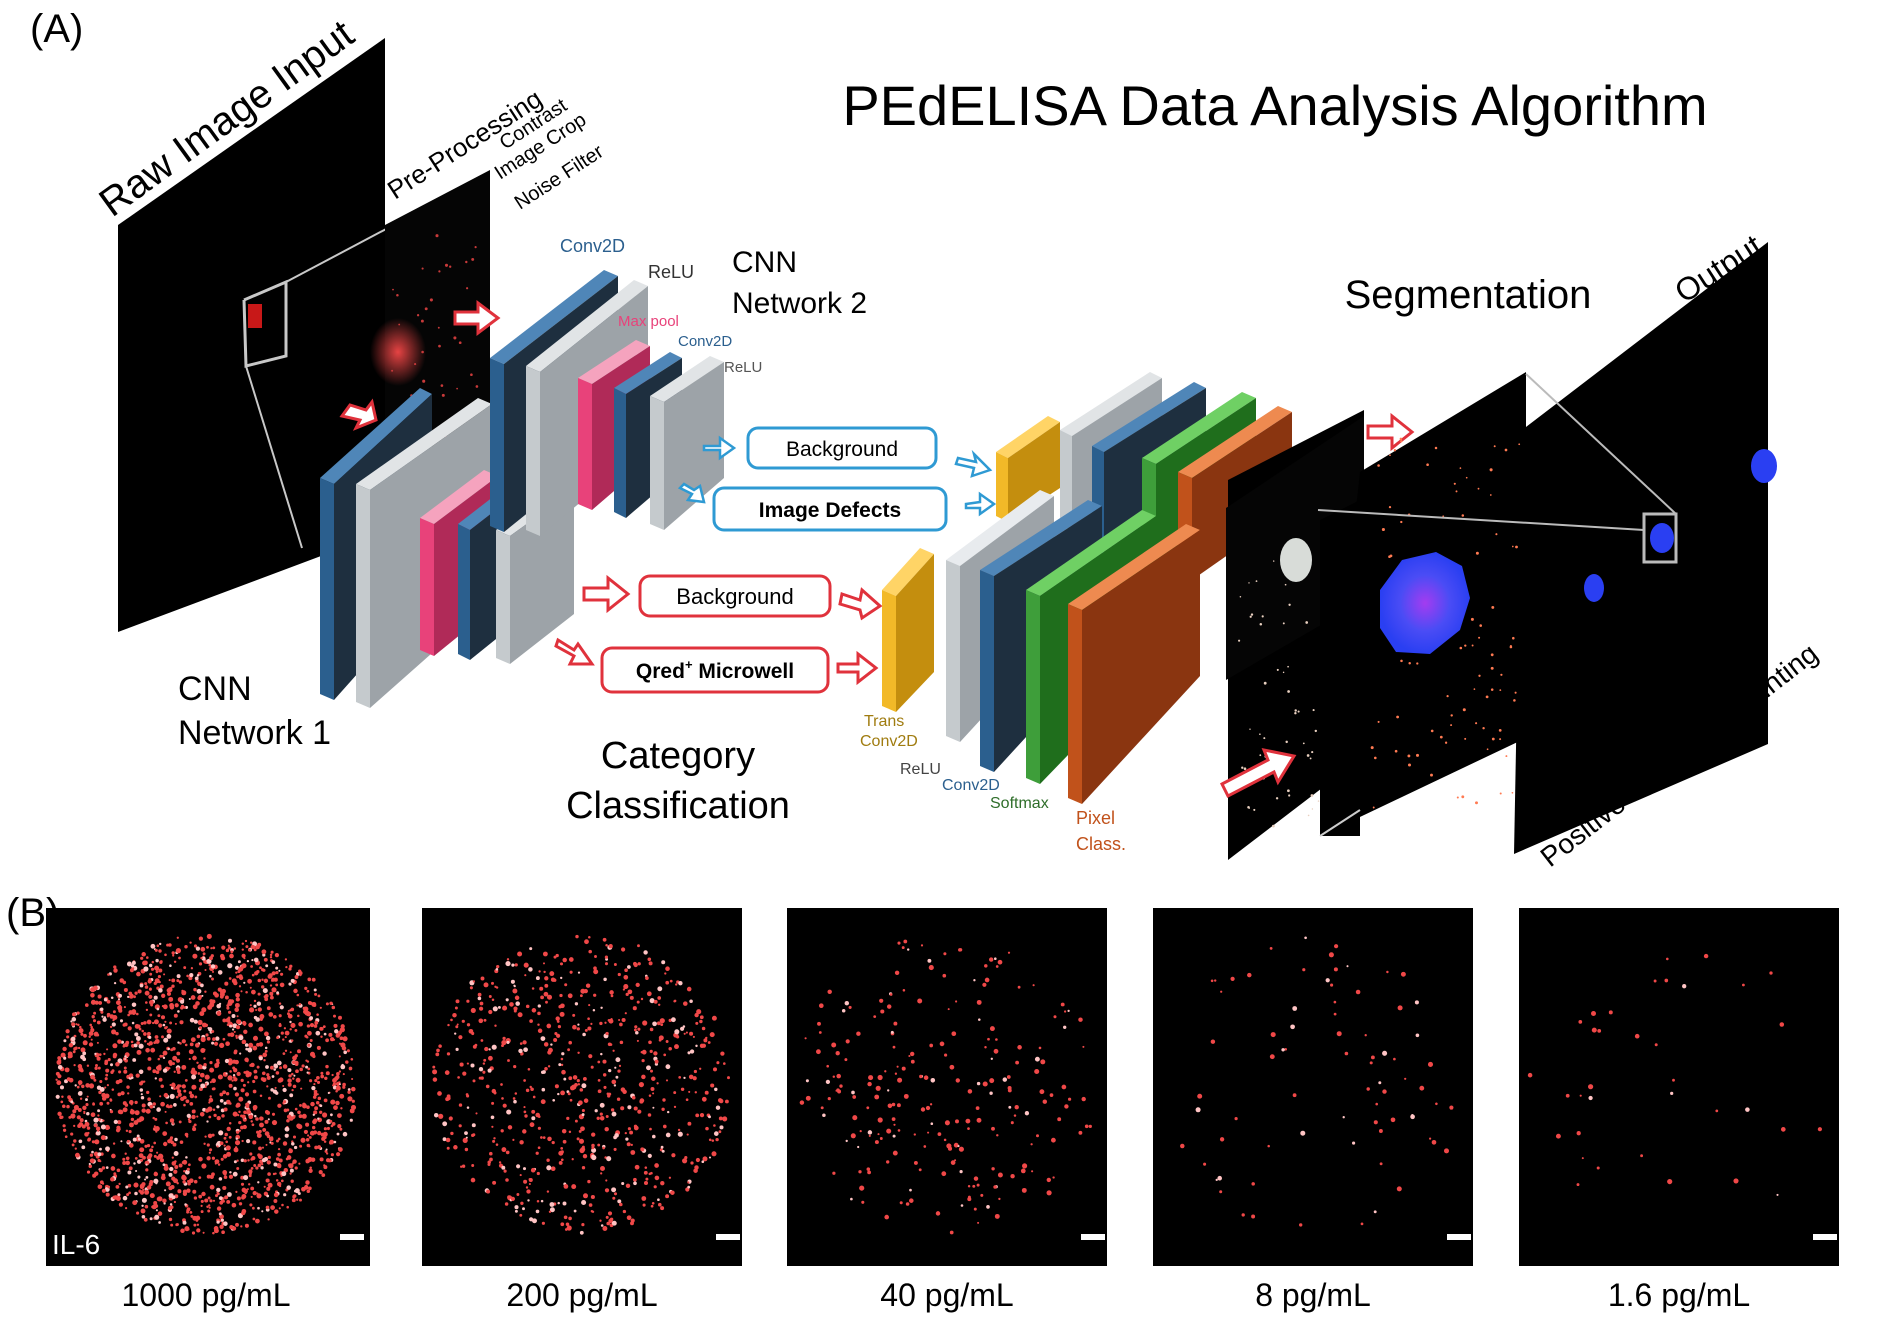  Describe the element at coordinates (691, 493) in the screenshot. I see `arrow-to-image-defects` at that location.